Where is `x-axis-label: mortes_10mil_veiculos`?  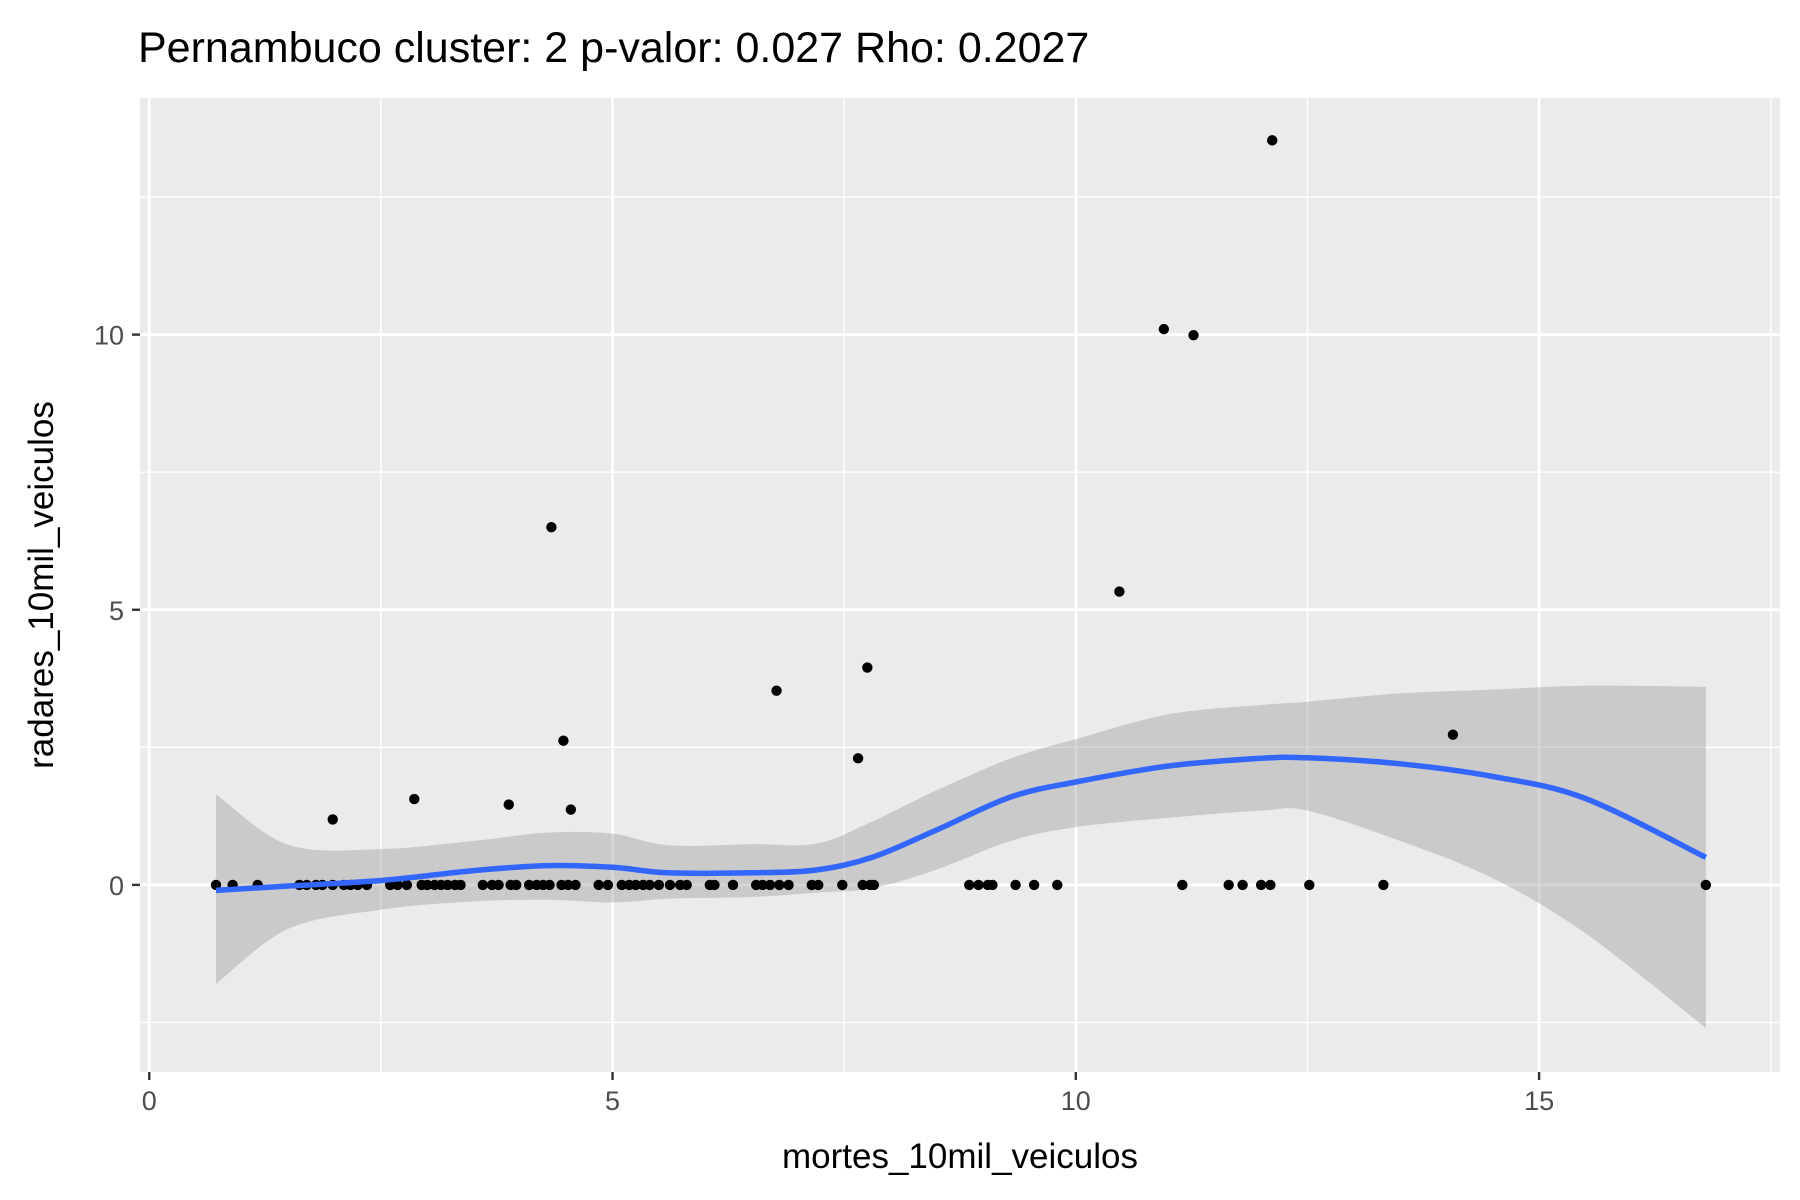
x-axis-label: mortes_10mil_veiculos is located at coordinates (960, 1156).